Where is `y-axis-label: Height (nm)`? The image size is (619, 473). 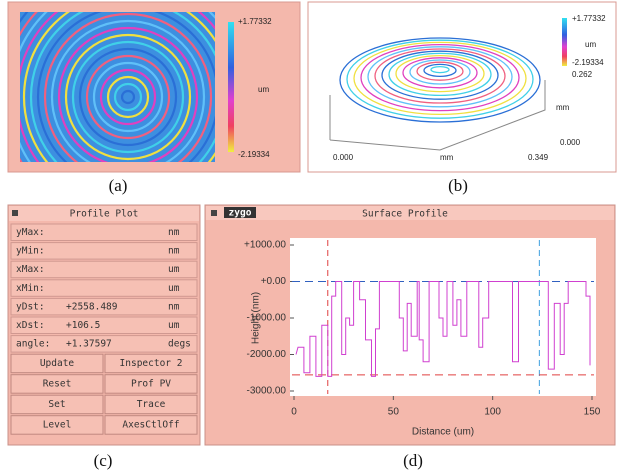
y-axis-label: Height (nm) is located at coordinates (256, 318).